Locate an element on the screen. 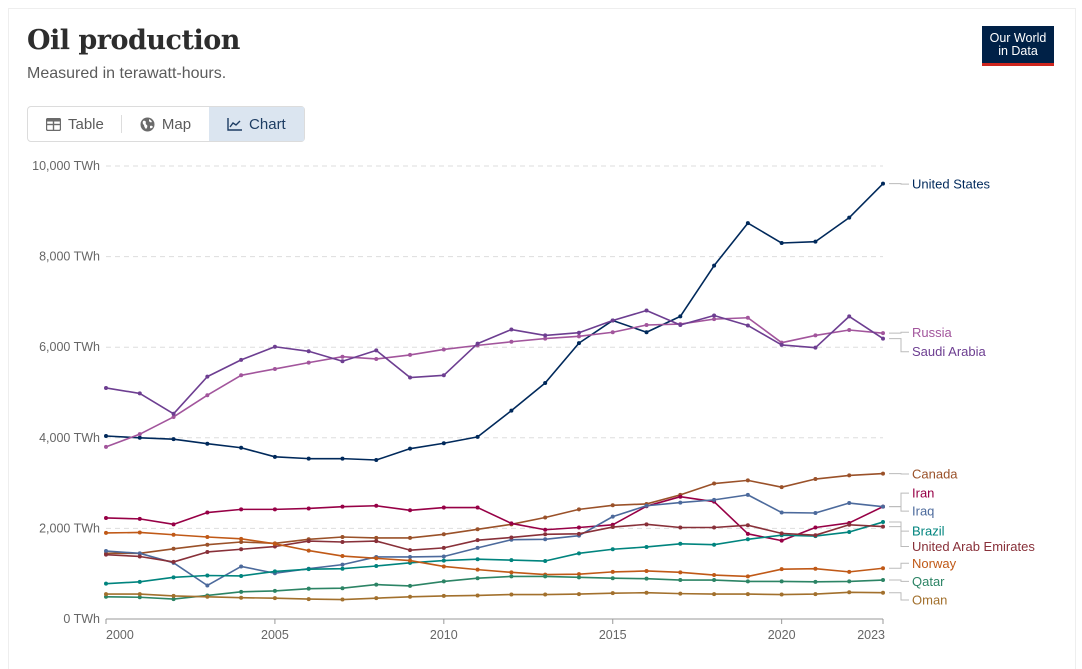 This screenshot has height=669, width=1082. series-saudi-arabia is located at coordinates (494, 362).